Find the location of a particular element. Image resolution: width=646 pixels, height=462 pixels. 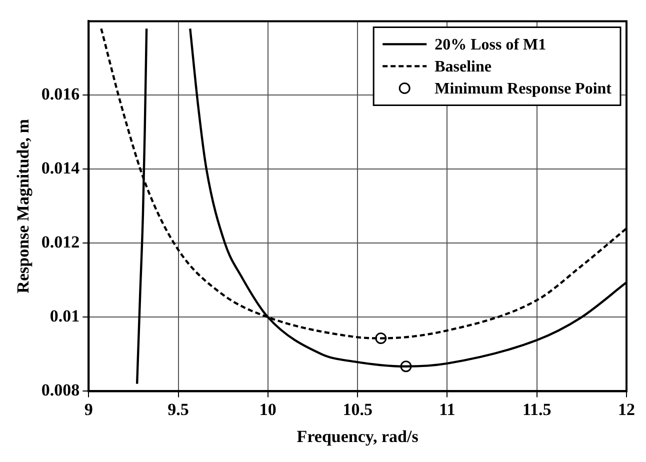

y-tick-label: 0.016 is located at coordinates (60, 94).